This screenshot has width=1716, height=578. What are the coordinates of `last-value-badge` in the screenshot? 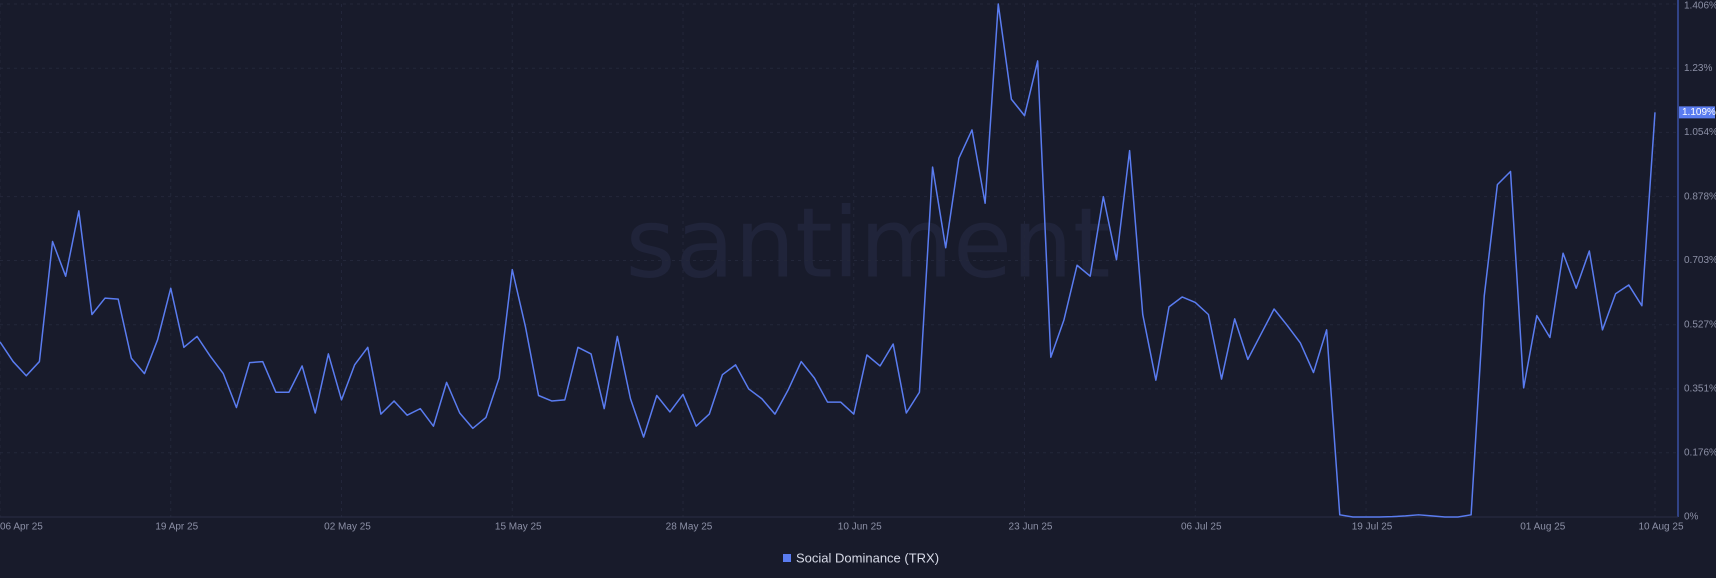 It's located at (1697, 112).